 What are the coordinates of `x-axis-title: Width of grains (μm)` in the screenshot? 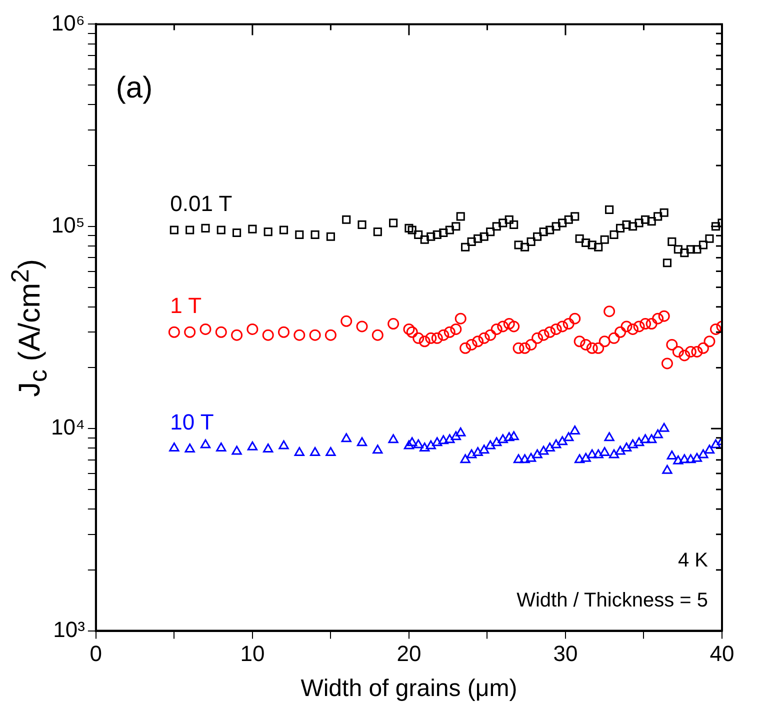 It's located at (409, 688).